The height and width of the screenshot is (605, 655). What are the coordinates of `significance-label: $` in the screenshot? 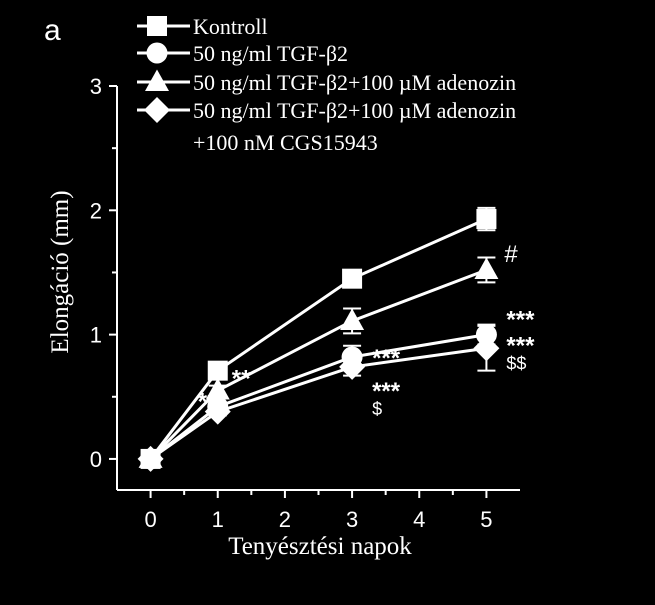 It's located at (377, 409).